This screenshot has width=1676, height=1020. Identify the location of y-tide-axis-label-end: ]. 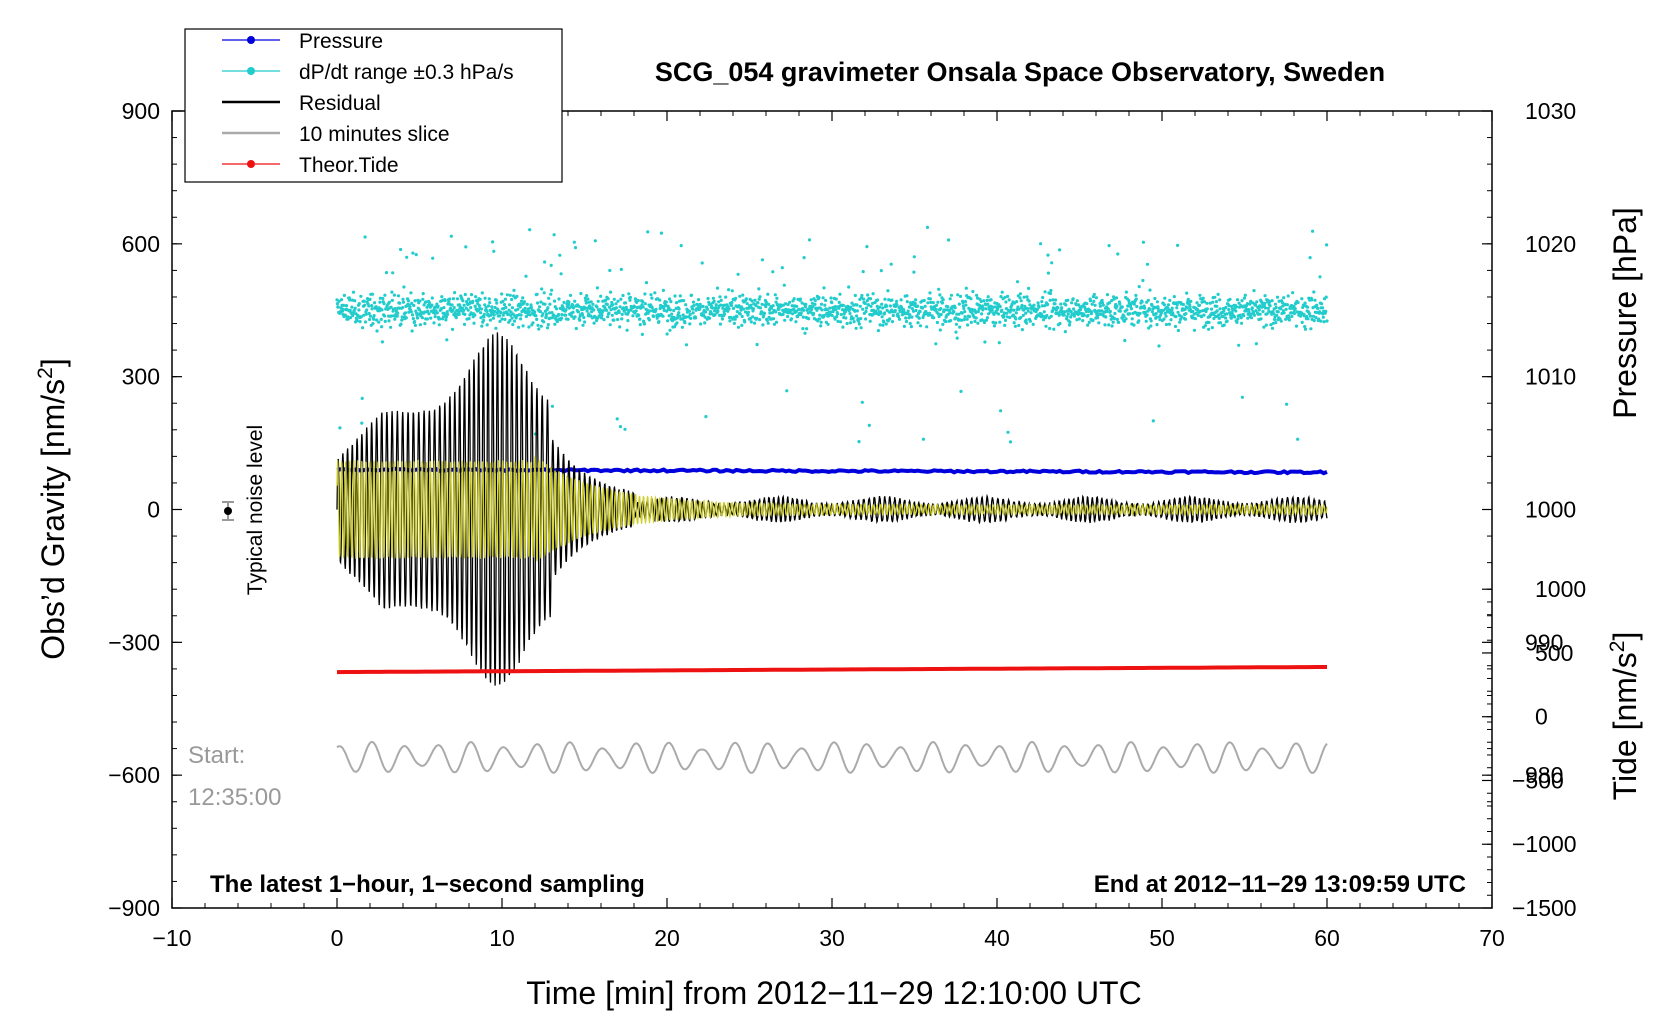
(1625, 636).